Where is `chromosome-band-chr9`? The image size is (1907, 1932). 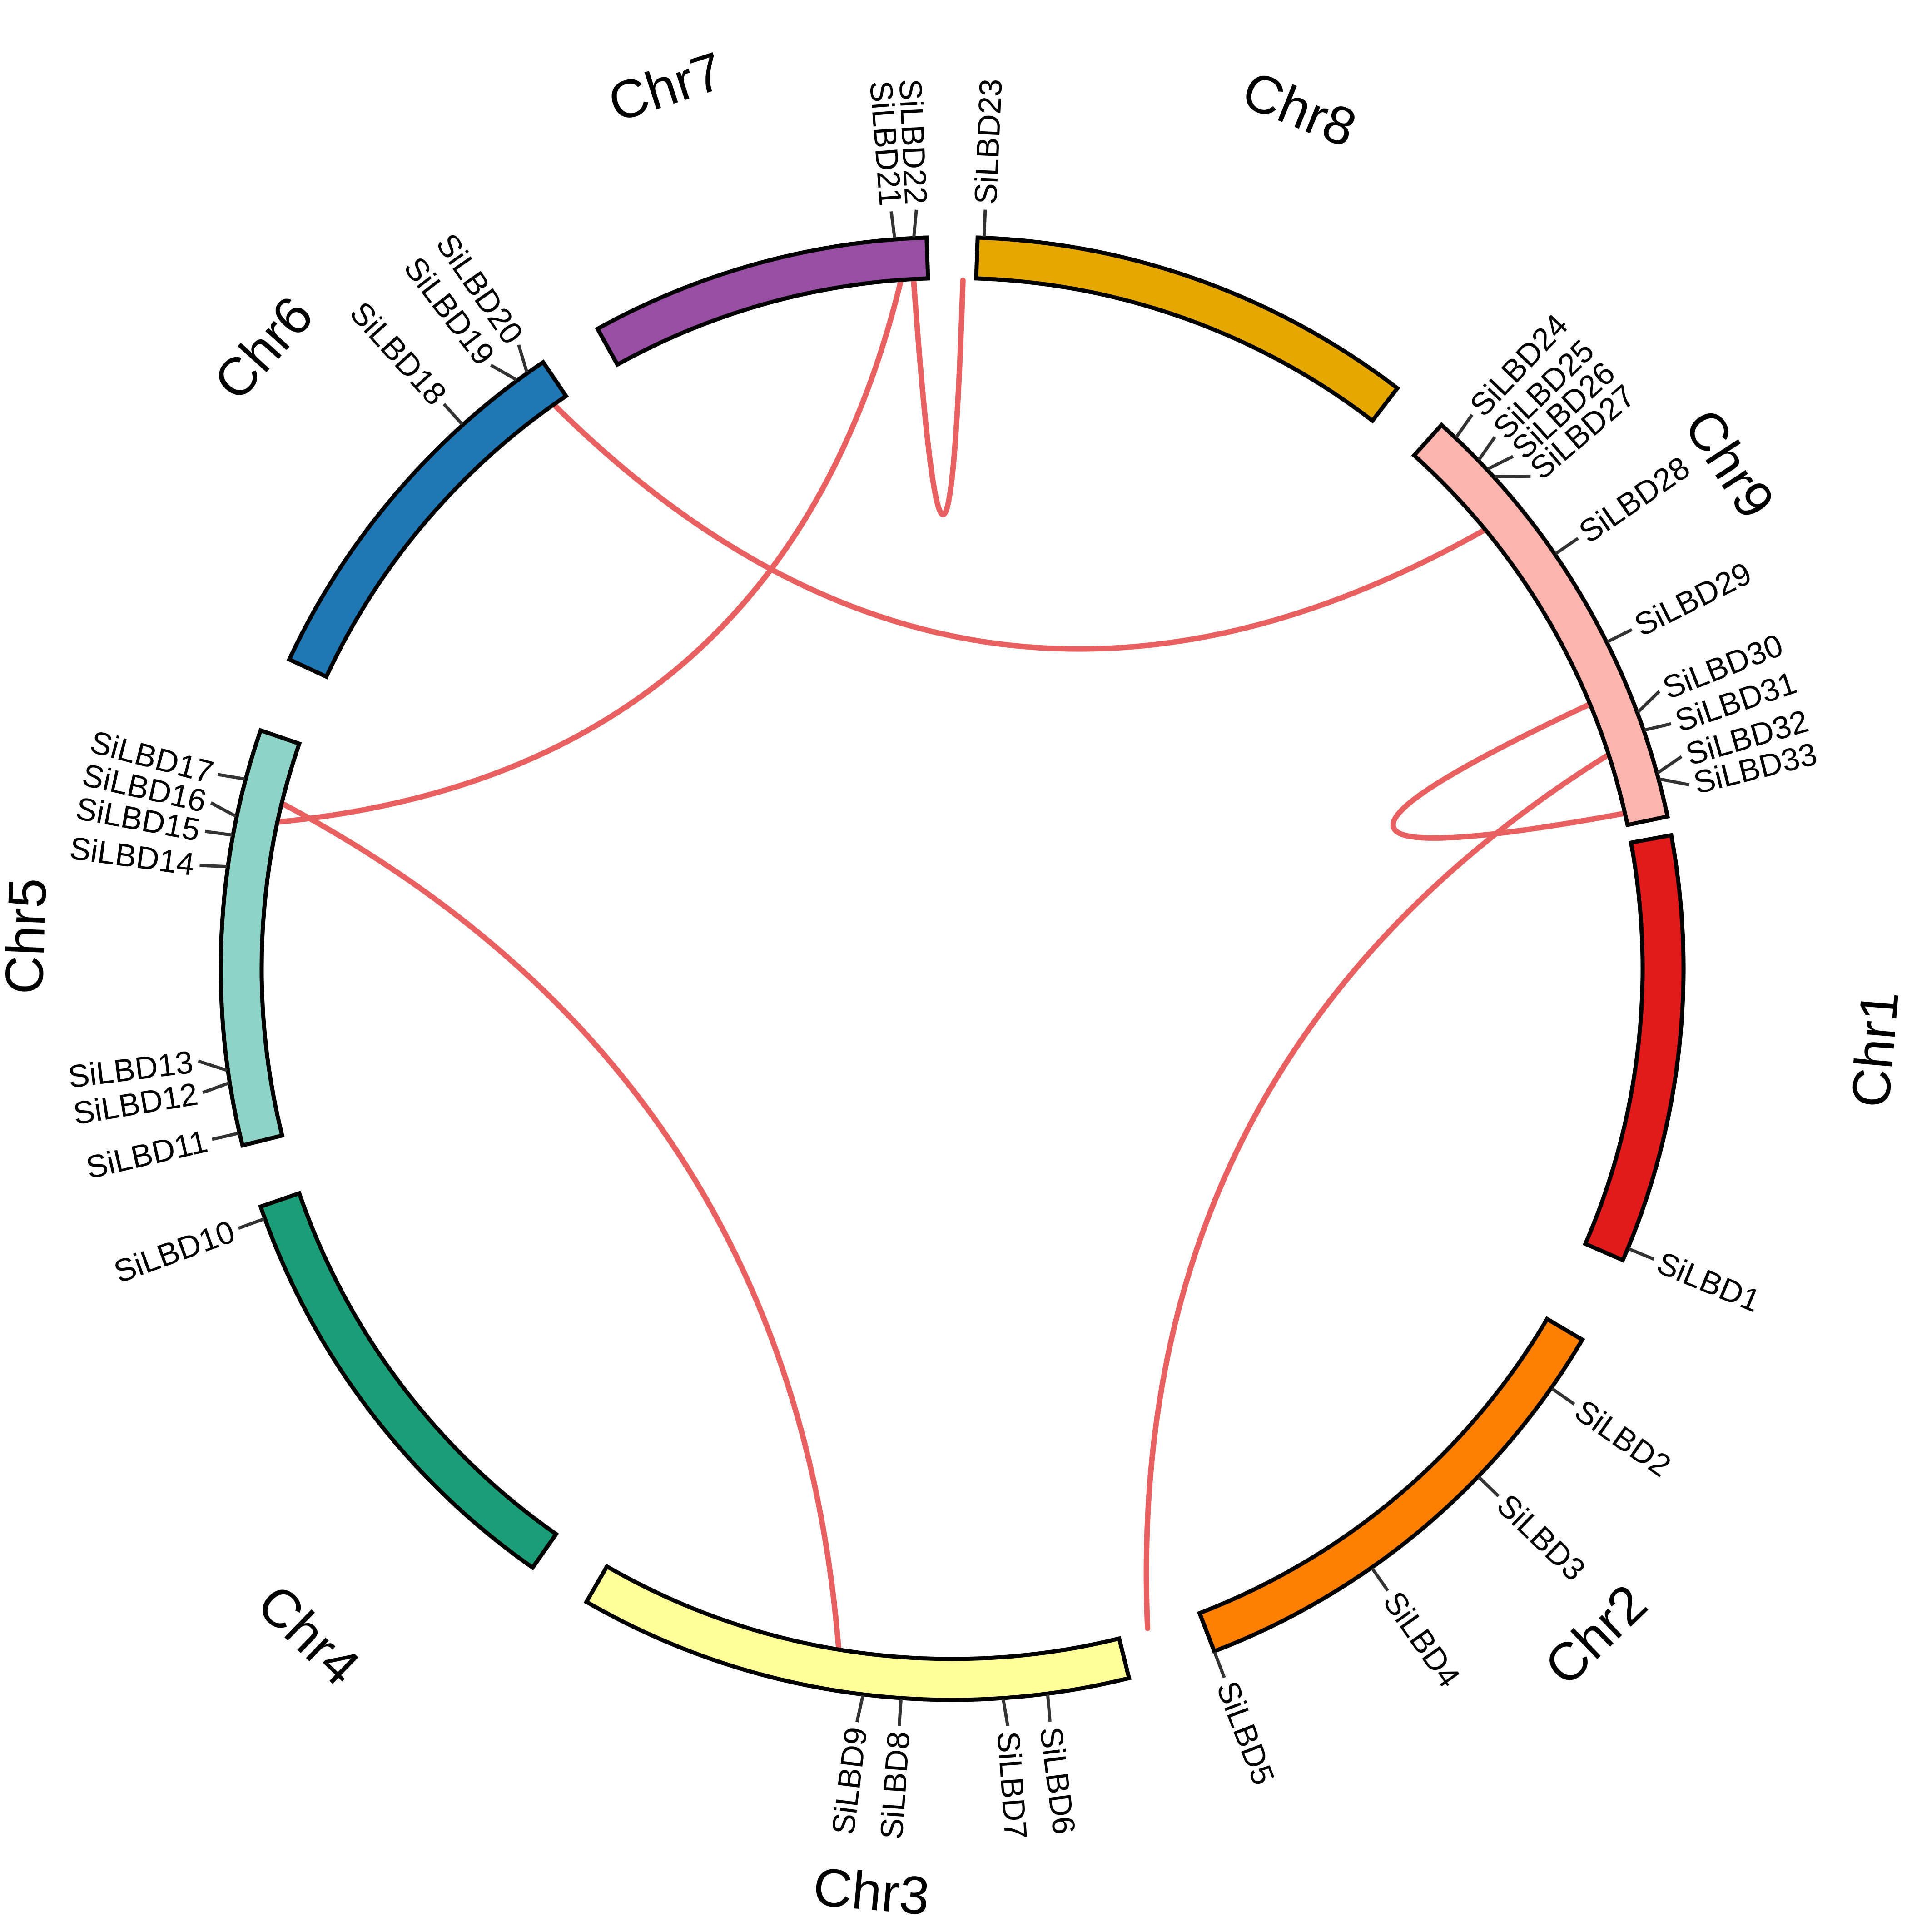 chromosome-band-chr9 is located at coordinates (1541, 625).